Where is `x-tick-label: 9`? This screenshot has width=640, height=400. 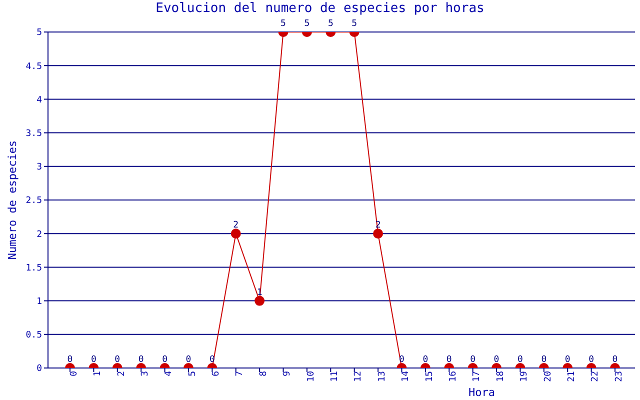 x-tick-label: 9 is located at coordinates (287, 373).